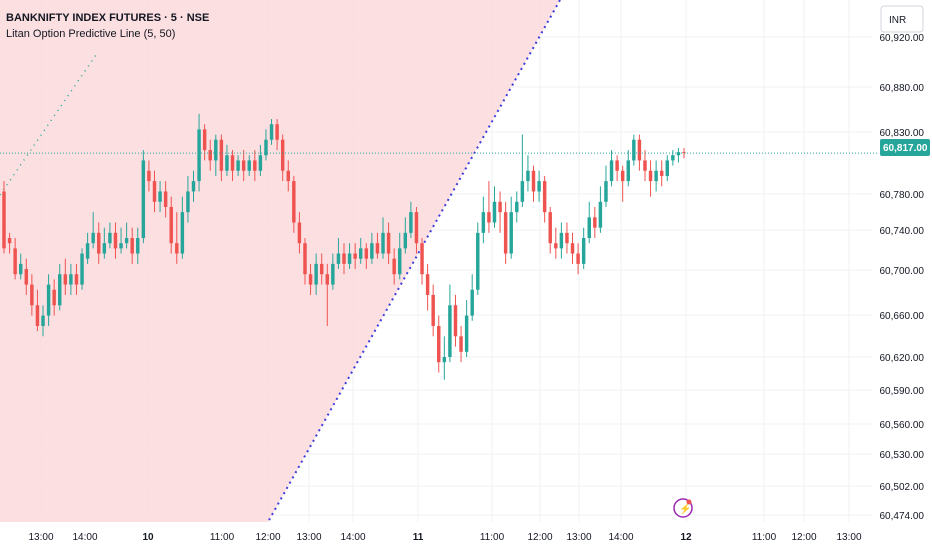  I want to click on symbol-title: BANKNIFTY INDEX FUTURES · 5 · NSE, so click(107, 18).